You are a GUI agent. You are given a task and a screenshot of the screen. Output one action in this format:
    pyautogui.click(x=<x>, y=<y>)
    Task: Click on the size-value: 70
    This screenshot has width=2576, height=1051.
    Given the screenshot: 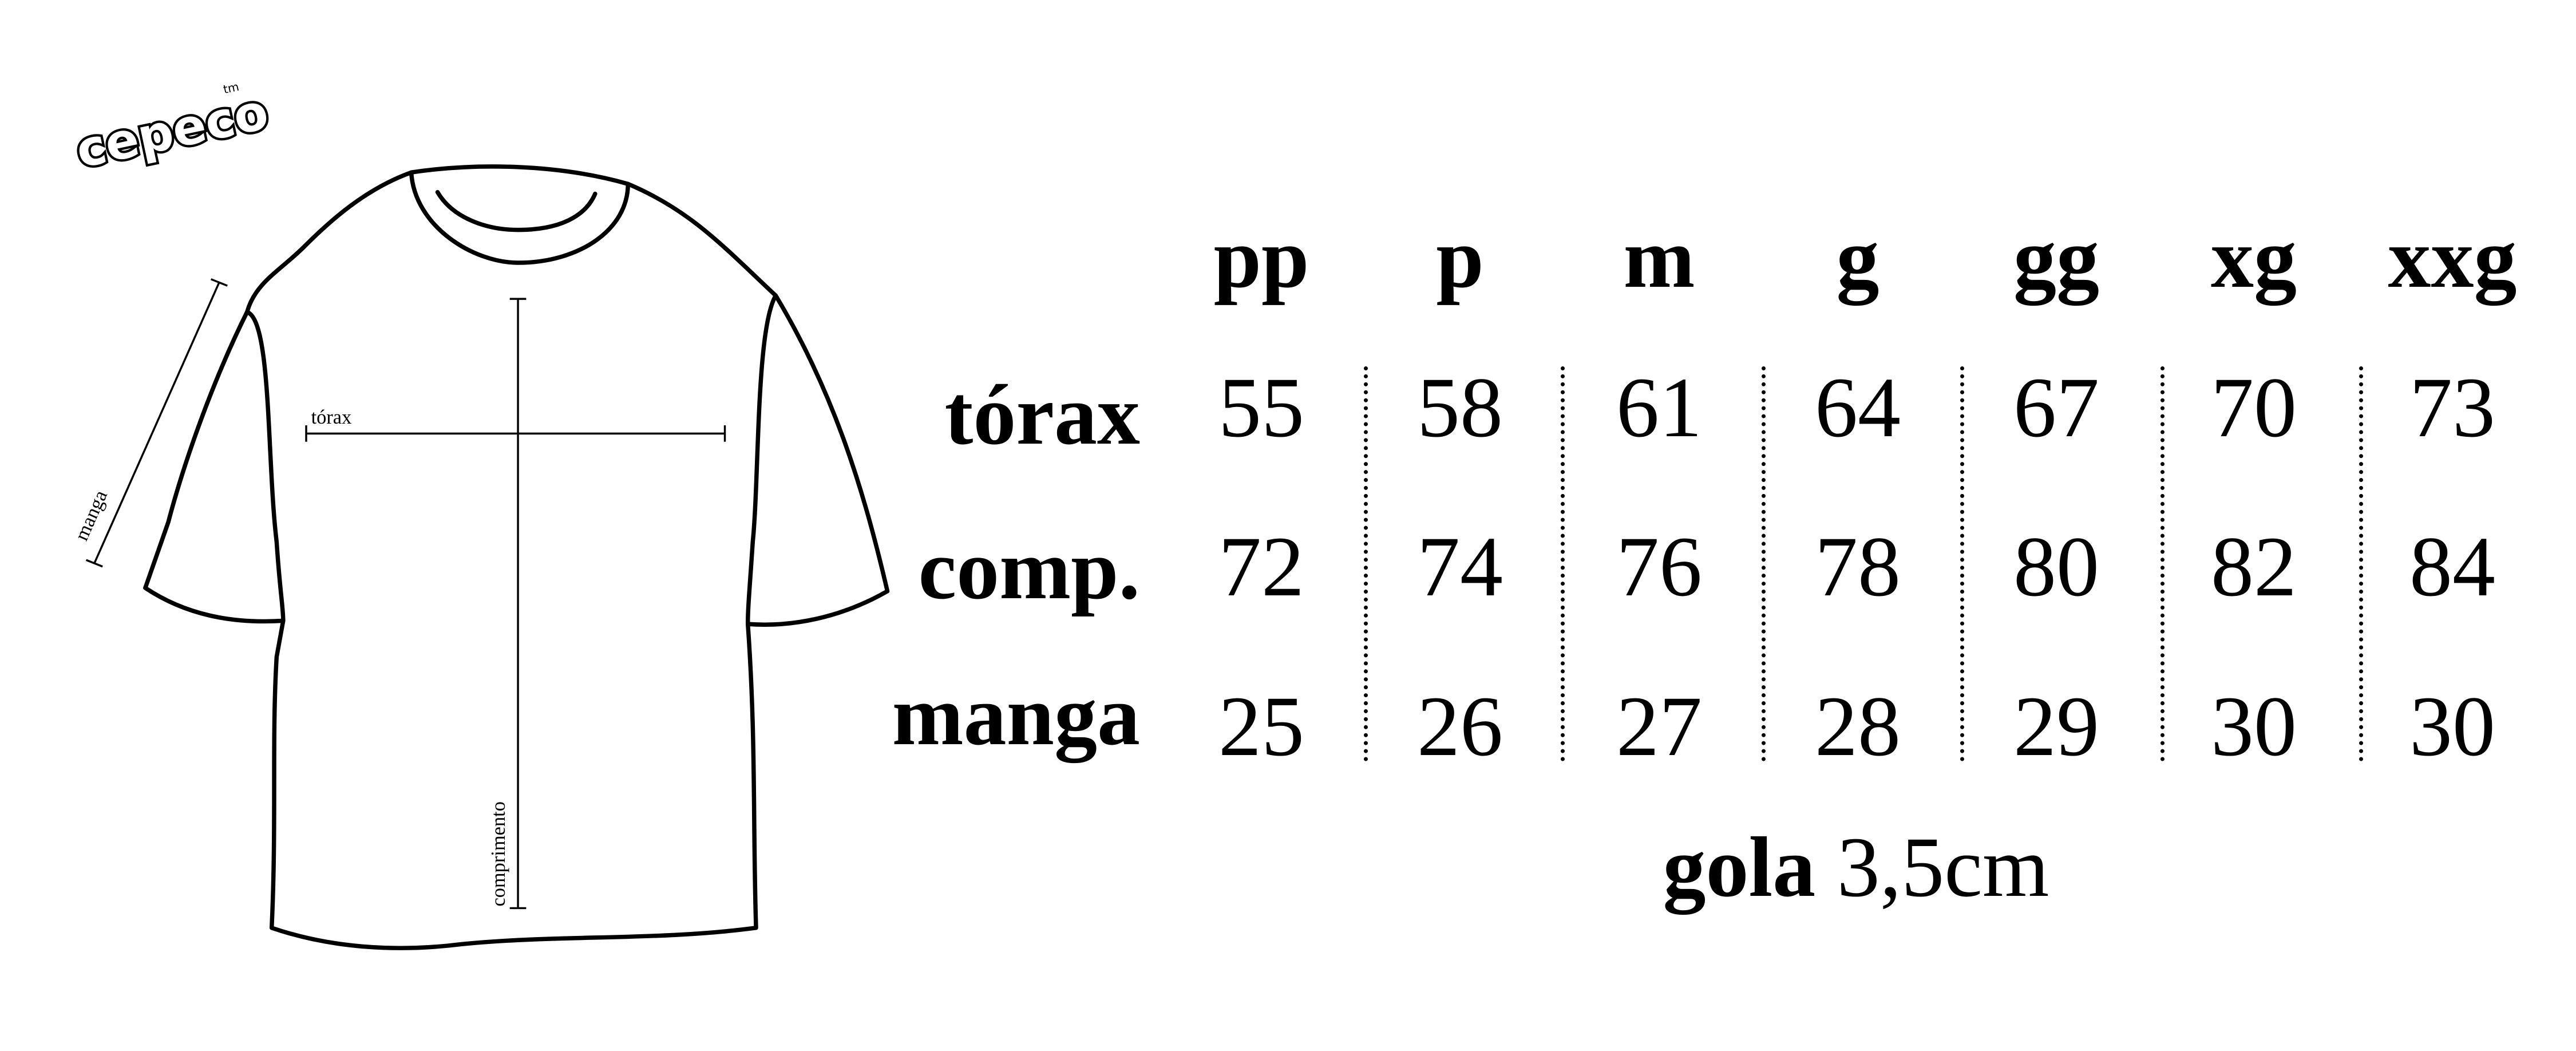 What is the action you would take?
    pyautogui.click(x=2254, y=407)
    